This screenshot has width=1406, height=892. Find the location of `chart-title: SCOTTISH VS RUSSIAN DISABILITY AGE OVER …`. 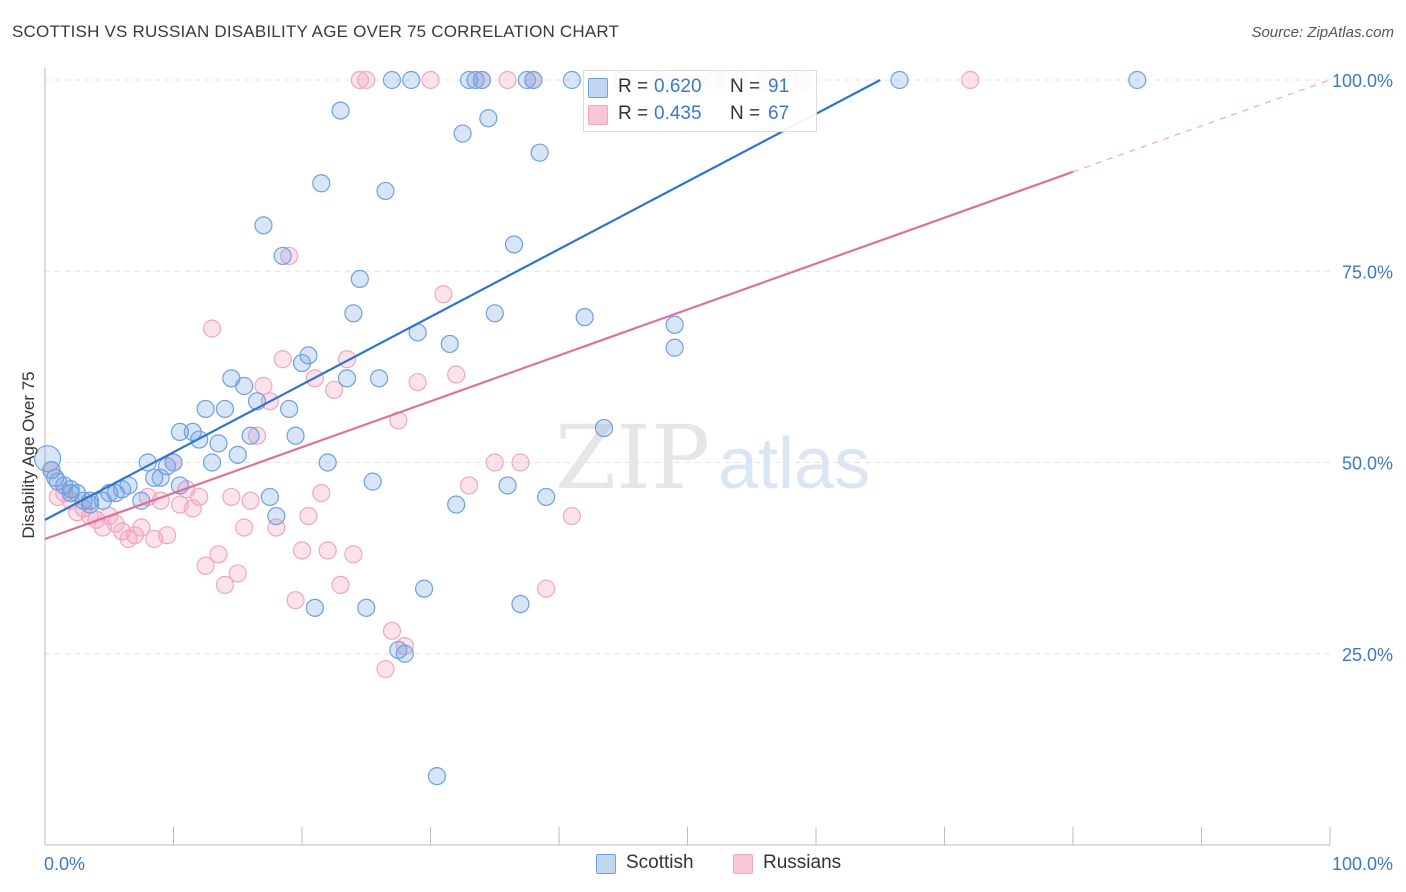

chart-title: SCOTTISH VS RUSSIAN DISABILITY AGE OVER … is located at coordinates (316, 31).